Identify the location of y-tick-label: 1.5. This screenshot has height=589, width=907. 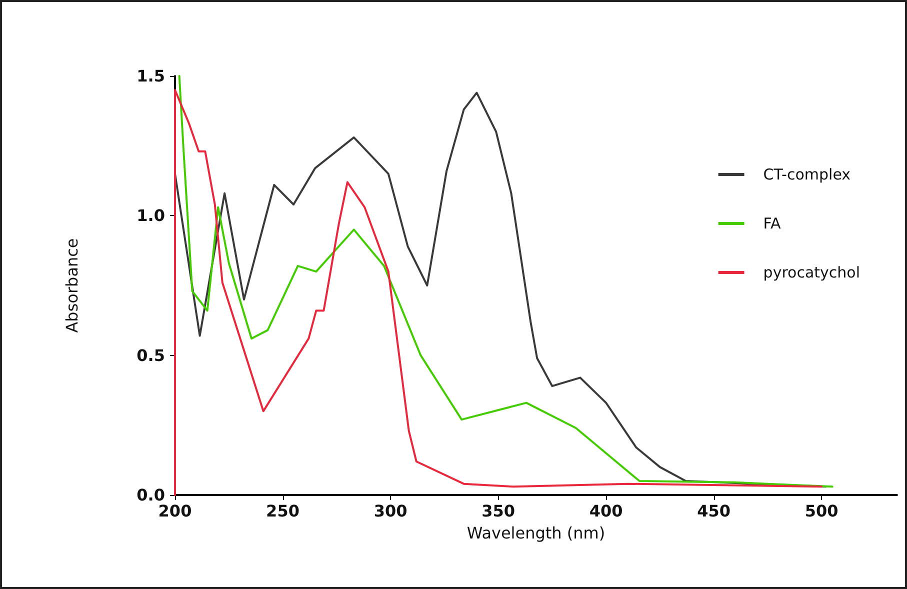
(150, 76).